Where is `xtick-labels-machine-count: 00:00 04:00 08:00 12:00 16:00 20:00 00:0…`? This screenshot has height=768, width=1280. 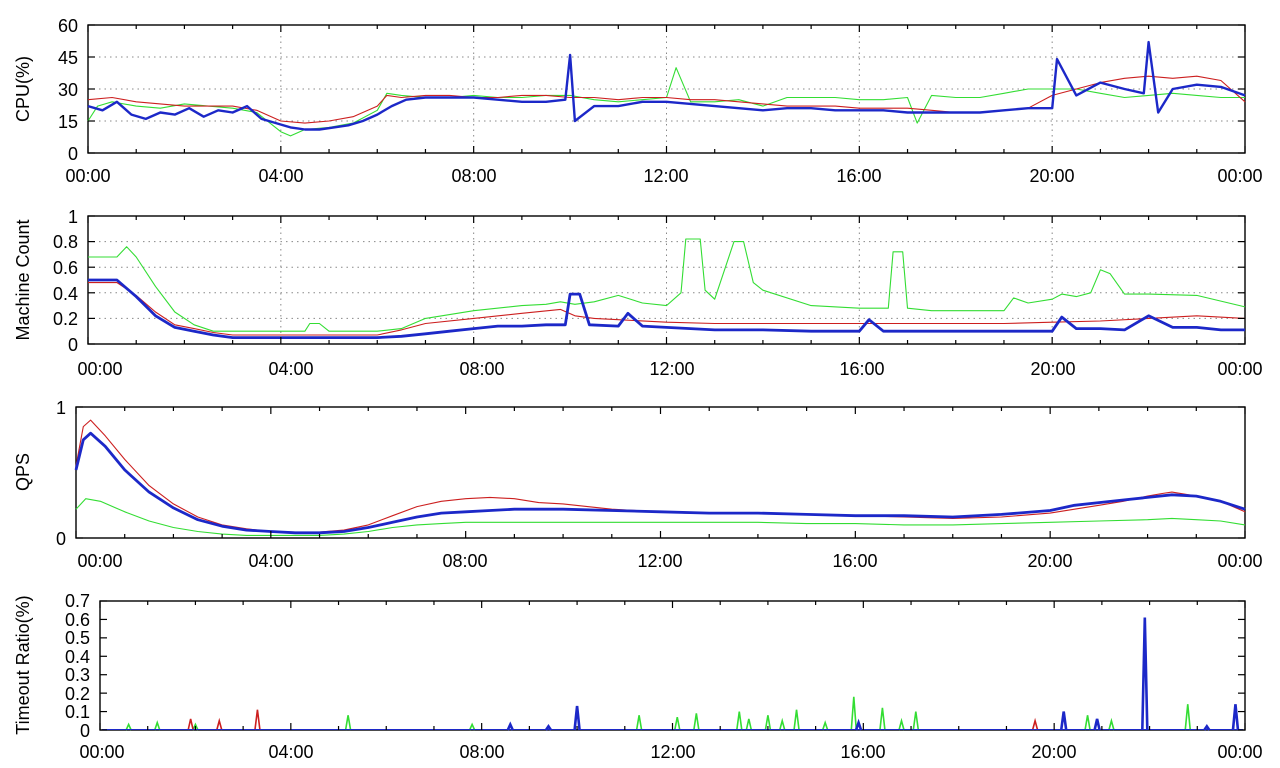 xtick-labels-machine-count: 00:00 04:00 08:00 12:00 16:00 20:00 00:0… is located at coordinates (669, 369).